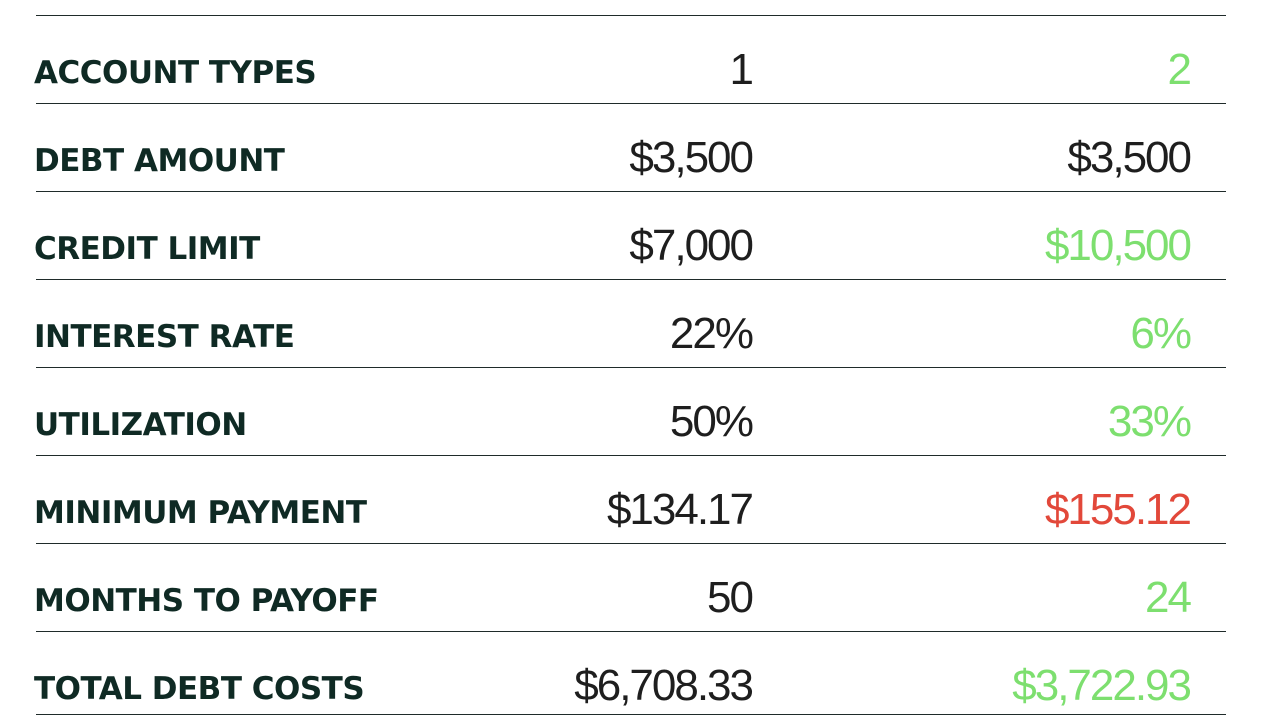 Image resolution: width=1280 pixels, height=720 pixels. What do you see at coordinates (175, 73) in the screenshot?
I see `row-label: ACCOUNT TYPES` at bounding box center [175, 73].